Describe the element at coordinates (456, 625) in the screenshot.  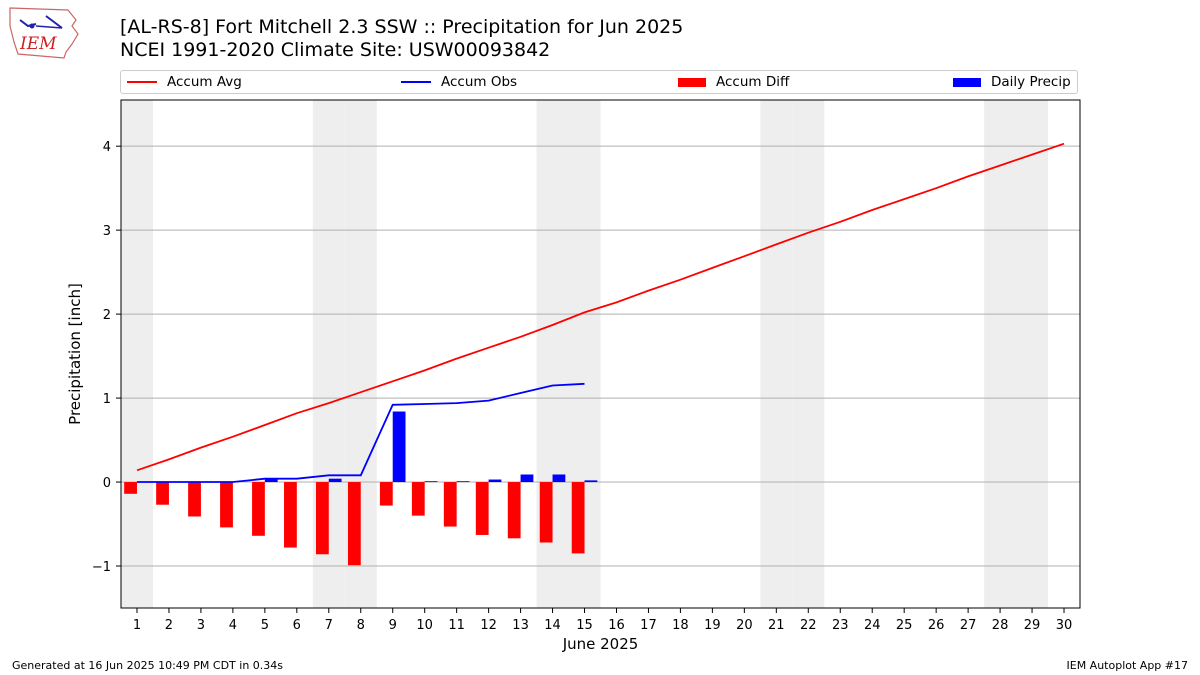
I see `x-tick-label: 11` at that location.